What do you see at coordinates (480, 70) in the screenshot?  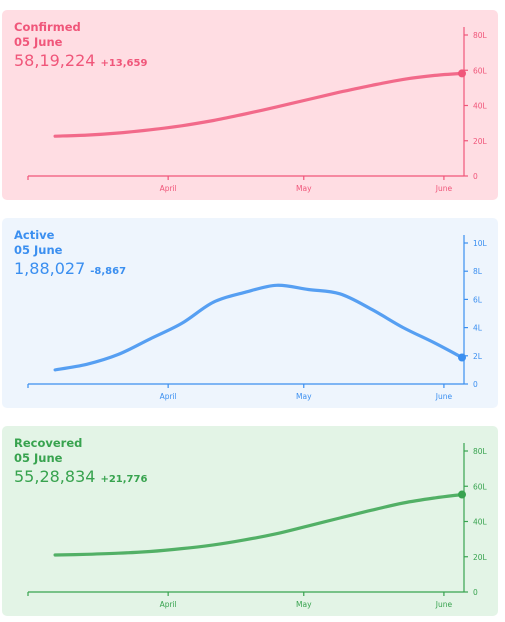 I see `confirmed-y-tick-label: 60L` at bounding box center [480, 70].